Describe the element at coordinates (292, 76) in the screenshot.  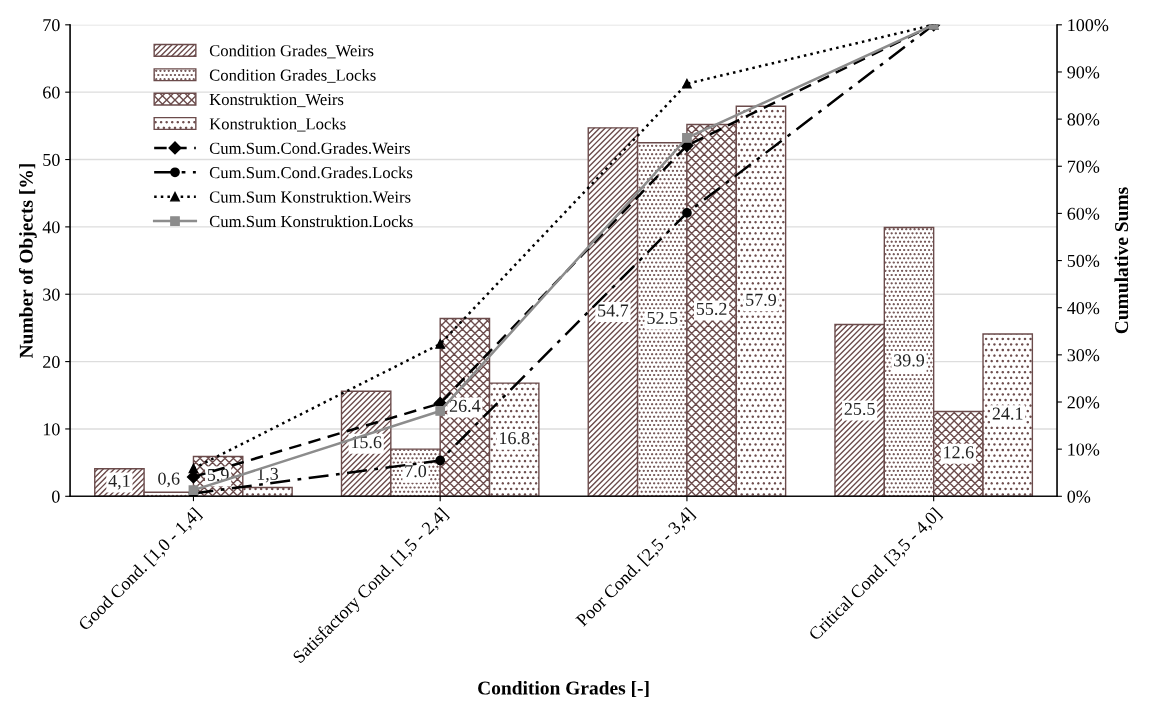
I see `legend-label: Condition Grades_Locks` at that location.